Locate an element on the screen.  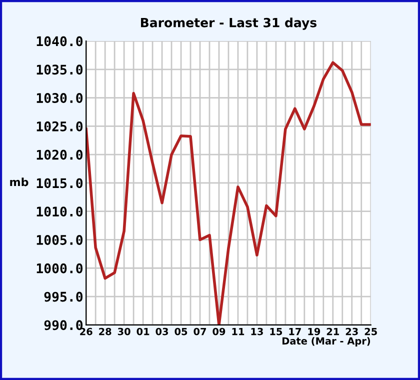
y-tick-label: 1015.0 is located at coordinates (59, 183).